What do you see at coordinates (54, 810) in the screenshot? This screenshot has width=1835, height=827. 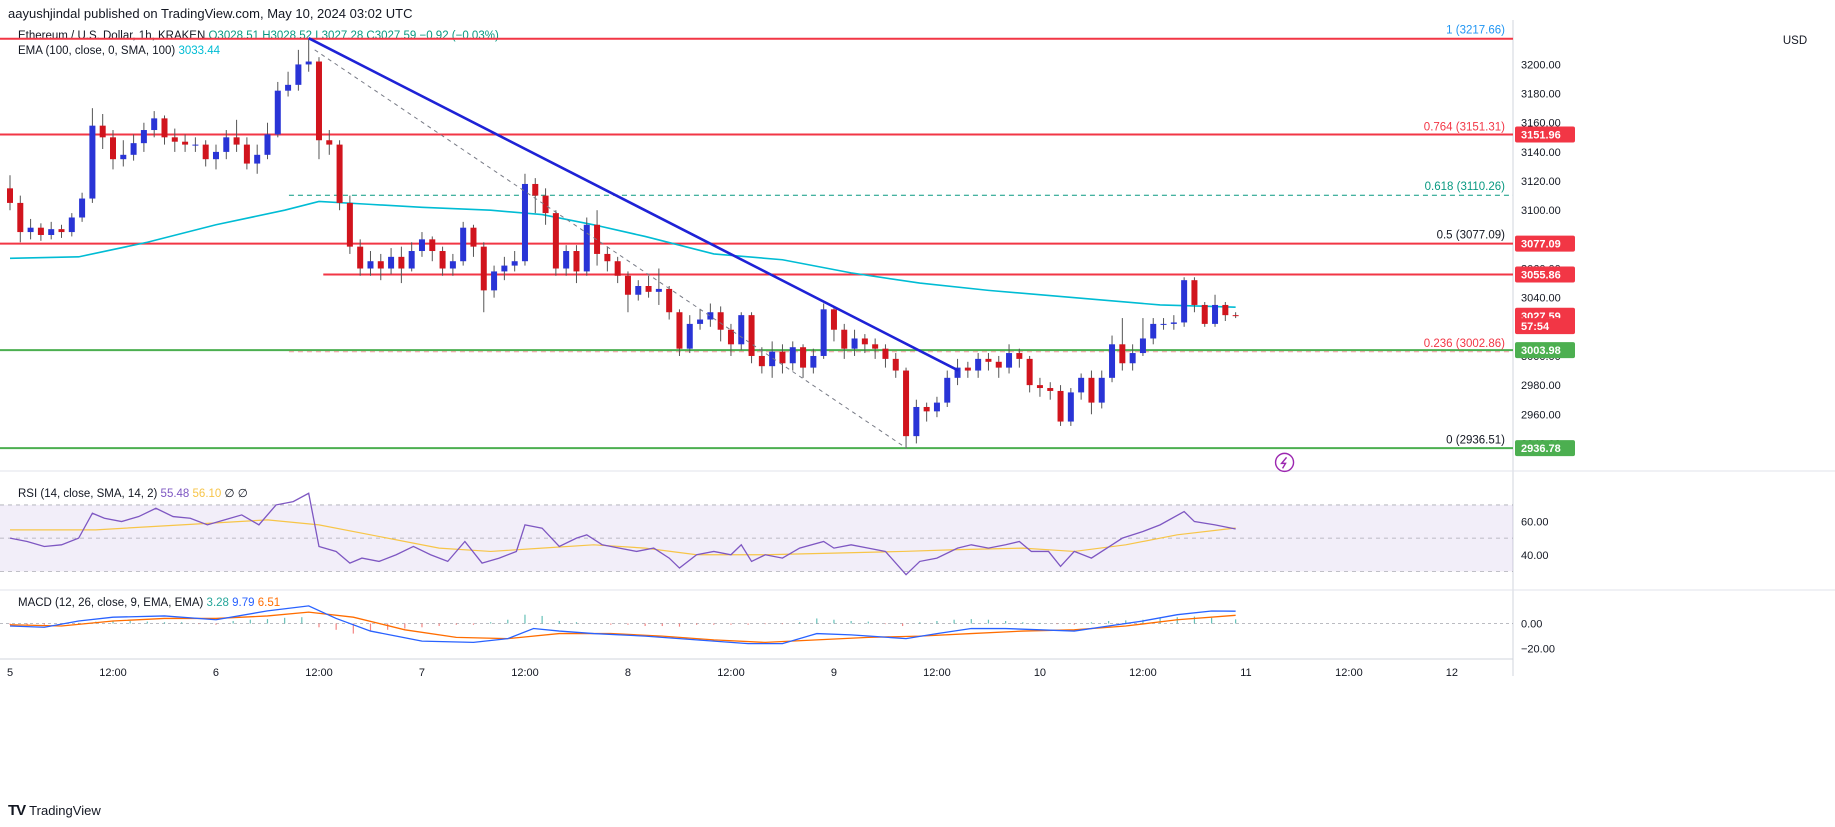 I see `tradingview-brand: TV TradingView` at bounding box center [54, 810].